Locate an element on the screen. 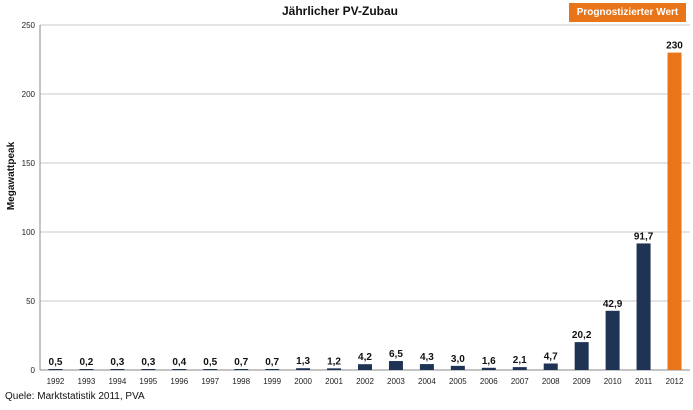 The image size is (693, 410). bar-1997 is located at coordinates (210, 369).